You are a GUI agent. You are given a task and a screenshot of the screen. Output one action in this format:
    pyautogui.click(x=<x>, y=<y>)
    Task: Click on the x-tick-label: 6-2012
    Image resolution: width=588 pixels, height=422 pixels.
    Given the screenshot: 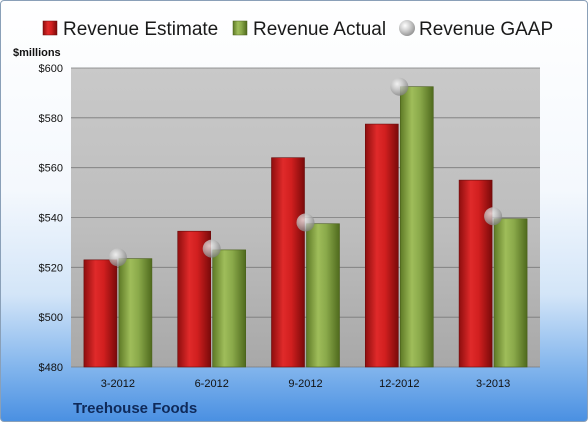 What is the action you would take?
    pyautogui.click(x=212, y=384)
    